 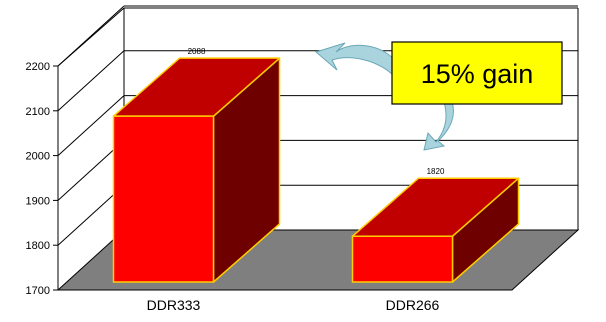 What do you see at coordinates (38, 67) in the screenshot?
I see `y-tick-label: 2200` at bounding box center [38, 67].